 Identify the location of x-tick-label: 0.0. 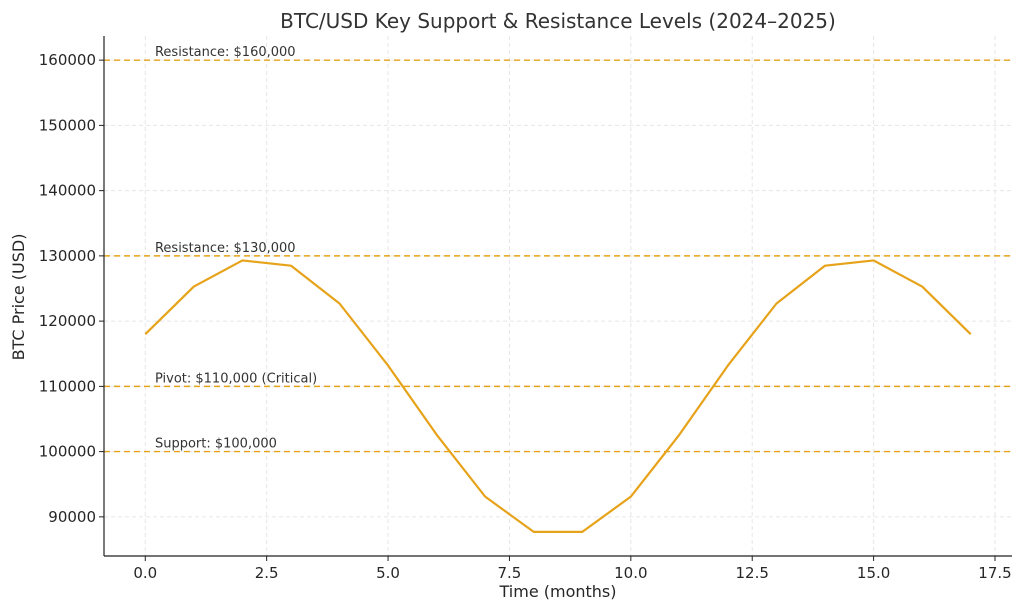
(145, 573).